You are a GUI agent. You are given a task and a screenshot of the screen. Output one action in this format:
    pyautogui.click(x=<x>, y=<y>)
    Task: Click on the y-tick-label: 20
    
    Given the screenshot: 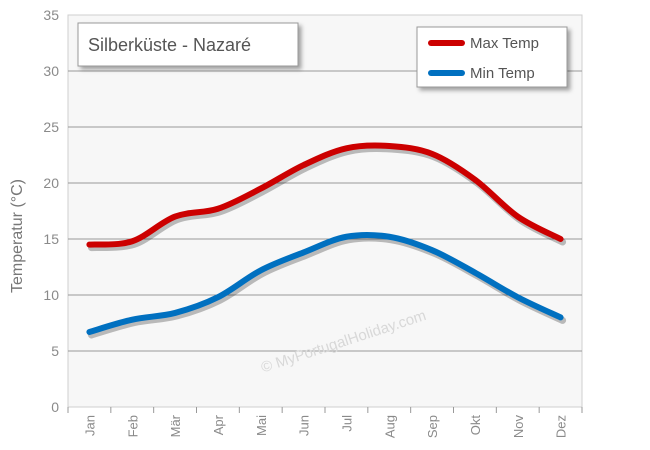 What is the action you would take?
    pyautogui.click(x=51, y=183)
    